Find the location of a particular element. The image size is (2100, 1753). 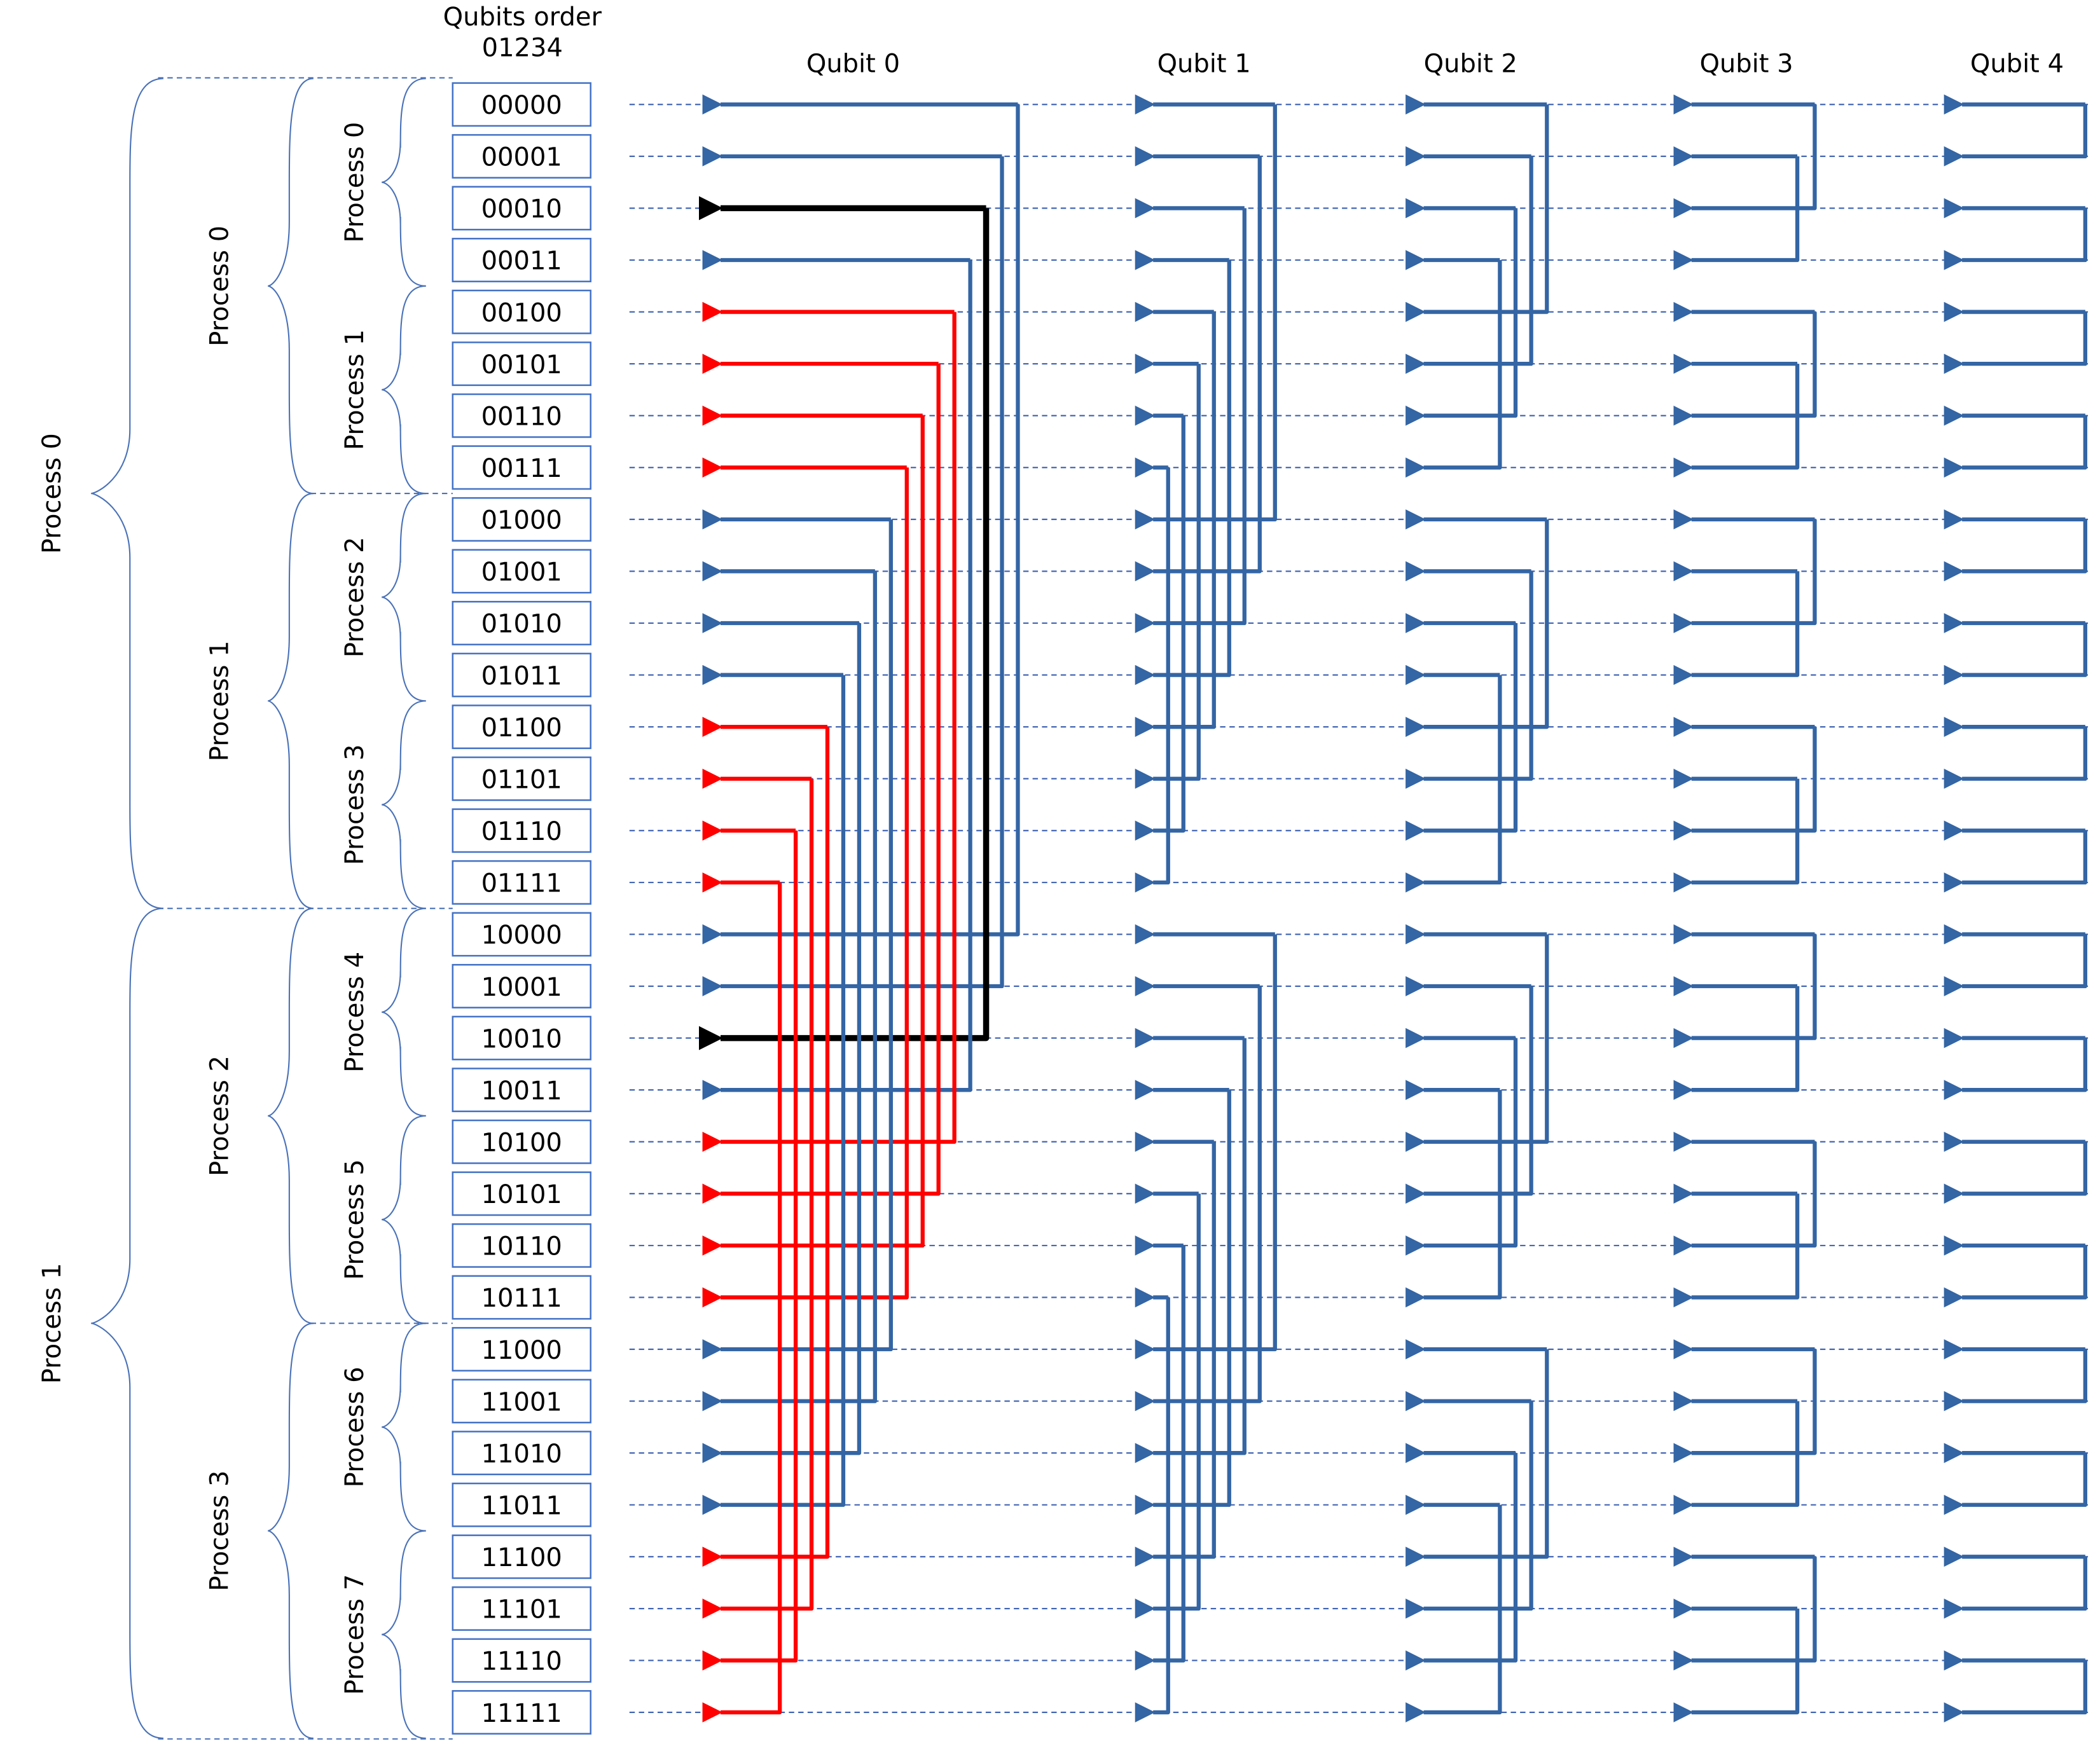

state-box: 11000 is located at coordinates (521, 1349).